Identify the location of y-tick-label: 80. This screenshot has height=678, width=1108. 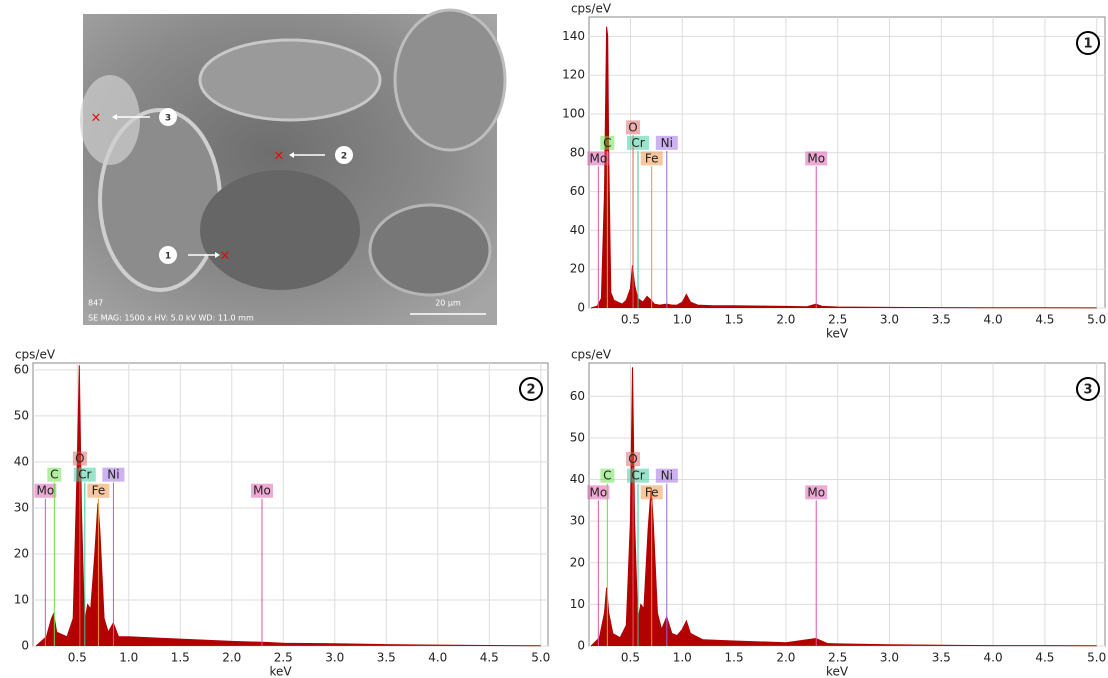
(577, 152).